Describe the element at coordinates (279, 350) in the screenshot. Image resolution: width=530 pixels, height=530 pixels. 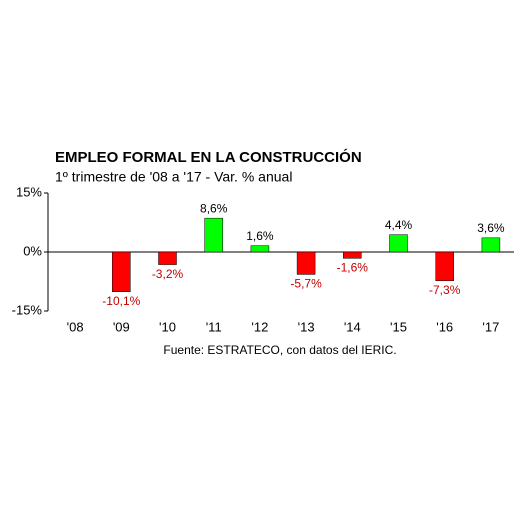
I see `source-note: Fuente: ESTRATECO, con datos del IERIC.` at that location.